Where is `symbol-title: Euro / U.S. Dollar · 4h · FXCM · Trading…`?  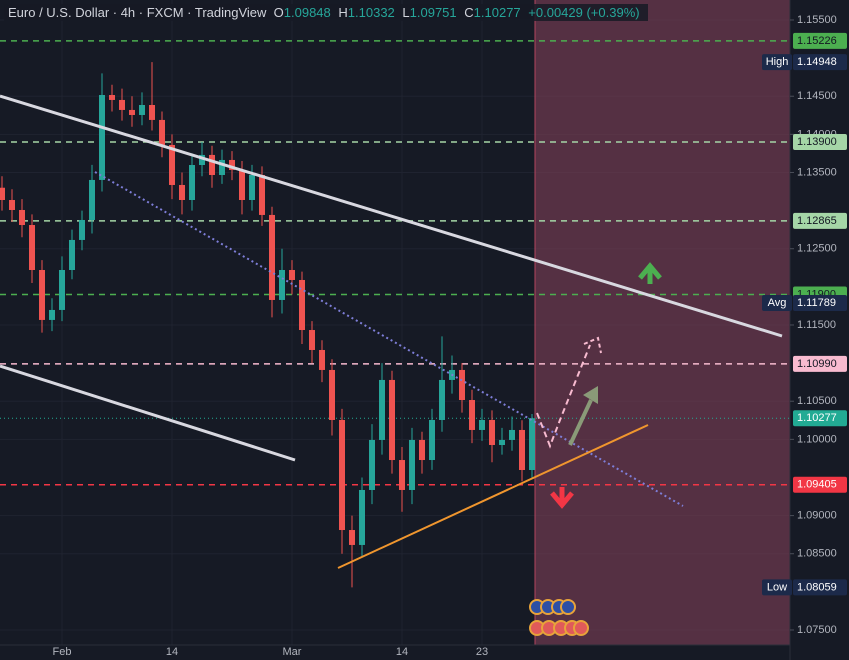 symbol-title: Euro / U.S. Dollar · 4h · FXCM · Trading… is located at coordinates (137, 12).